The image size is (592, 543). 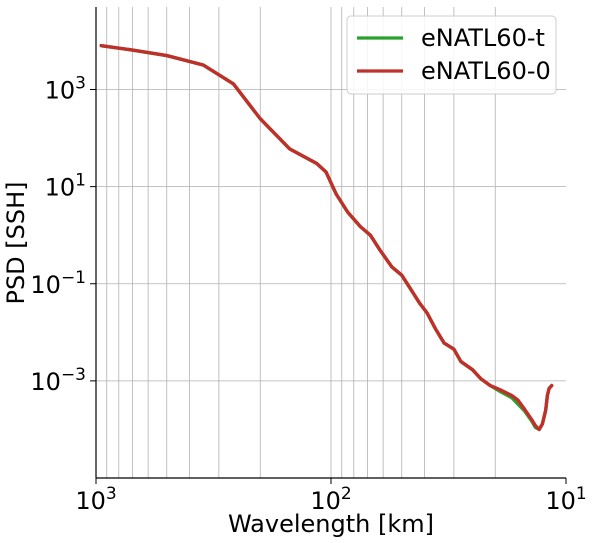 I want to click on legend-label-enatl60-0: eNATL60-0, so click(x=486, y=71).